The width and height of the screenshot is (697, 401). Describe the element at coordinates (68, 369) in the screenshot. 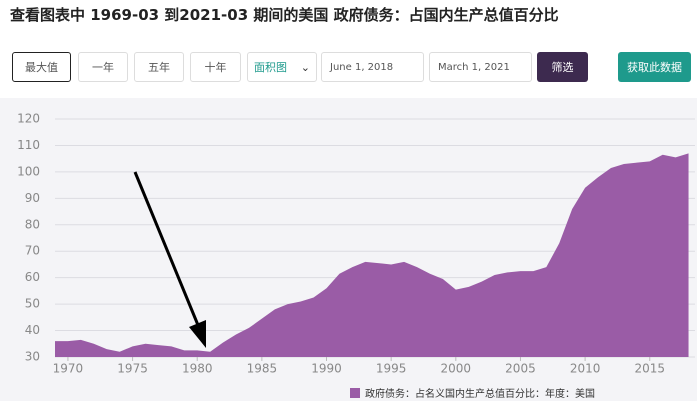

I see `x-tick-label: 1970` at that location.